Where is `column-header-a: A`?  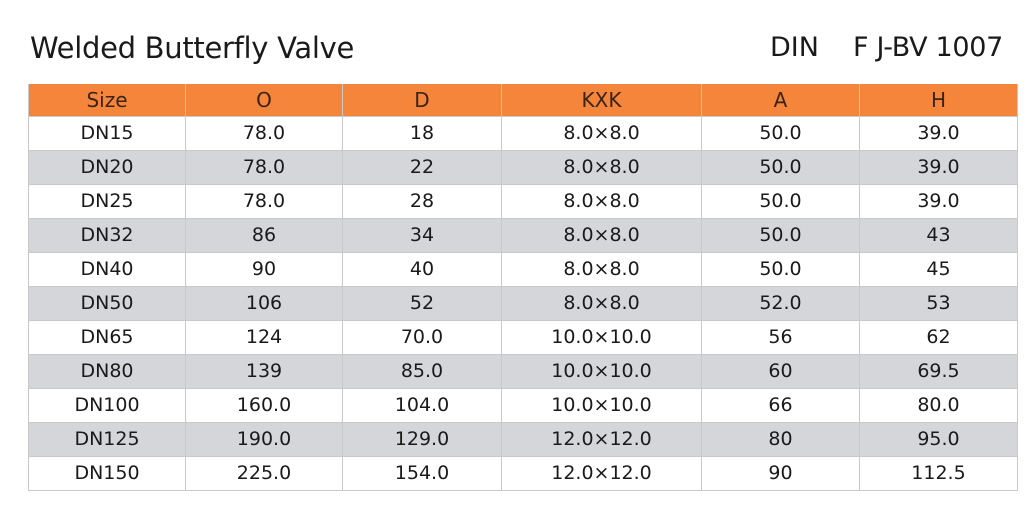
column-header-a: A is located at coordinates (780, 100).